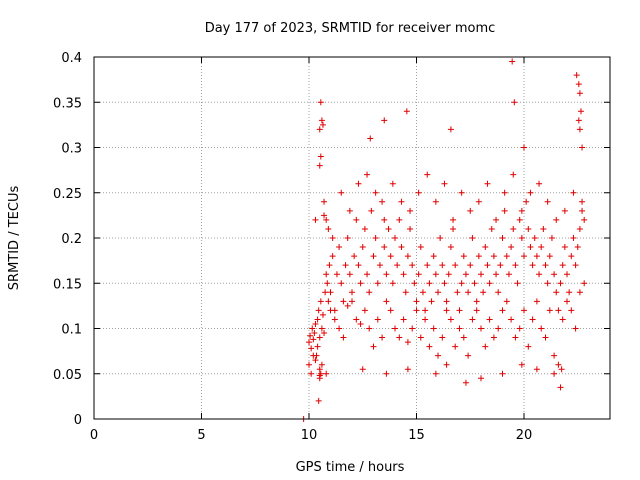  I want to click on y-tick-label: 0.2, so click(71, 239).